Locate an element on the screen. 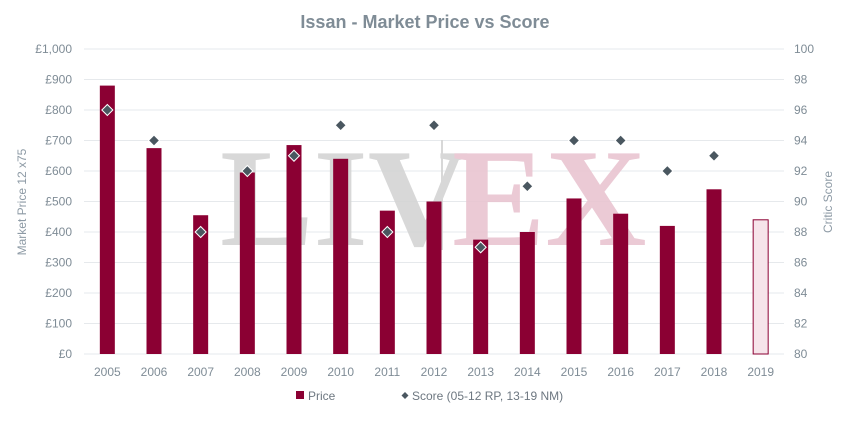 The image size is (851, 423). y-right-tick-label: 88 is located at coordinates (801, 232).